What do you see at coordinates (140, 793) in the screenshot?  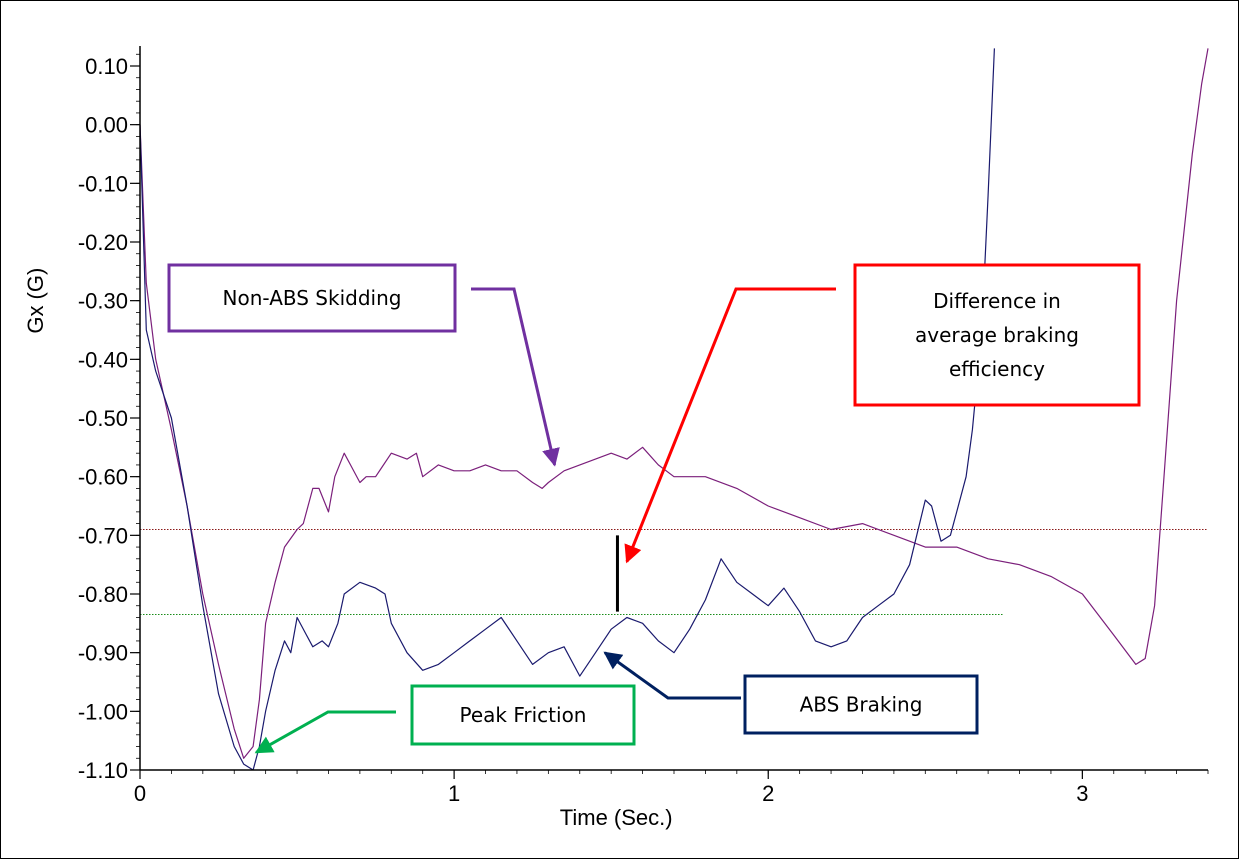 I see `x-tick-label: 0` at bounding box center [140, 793].